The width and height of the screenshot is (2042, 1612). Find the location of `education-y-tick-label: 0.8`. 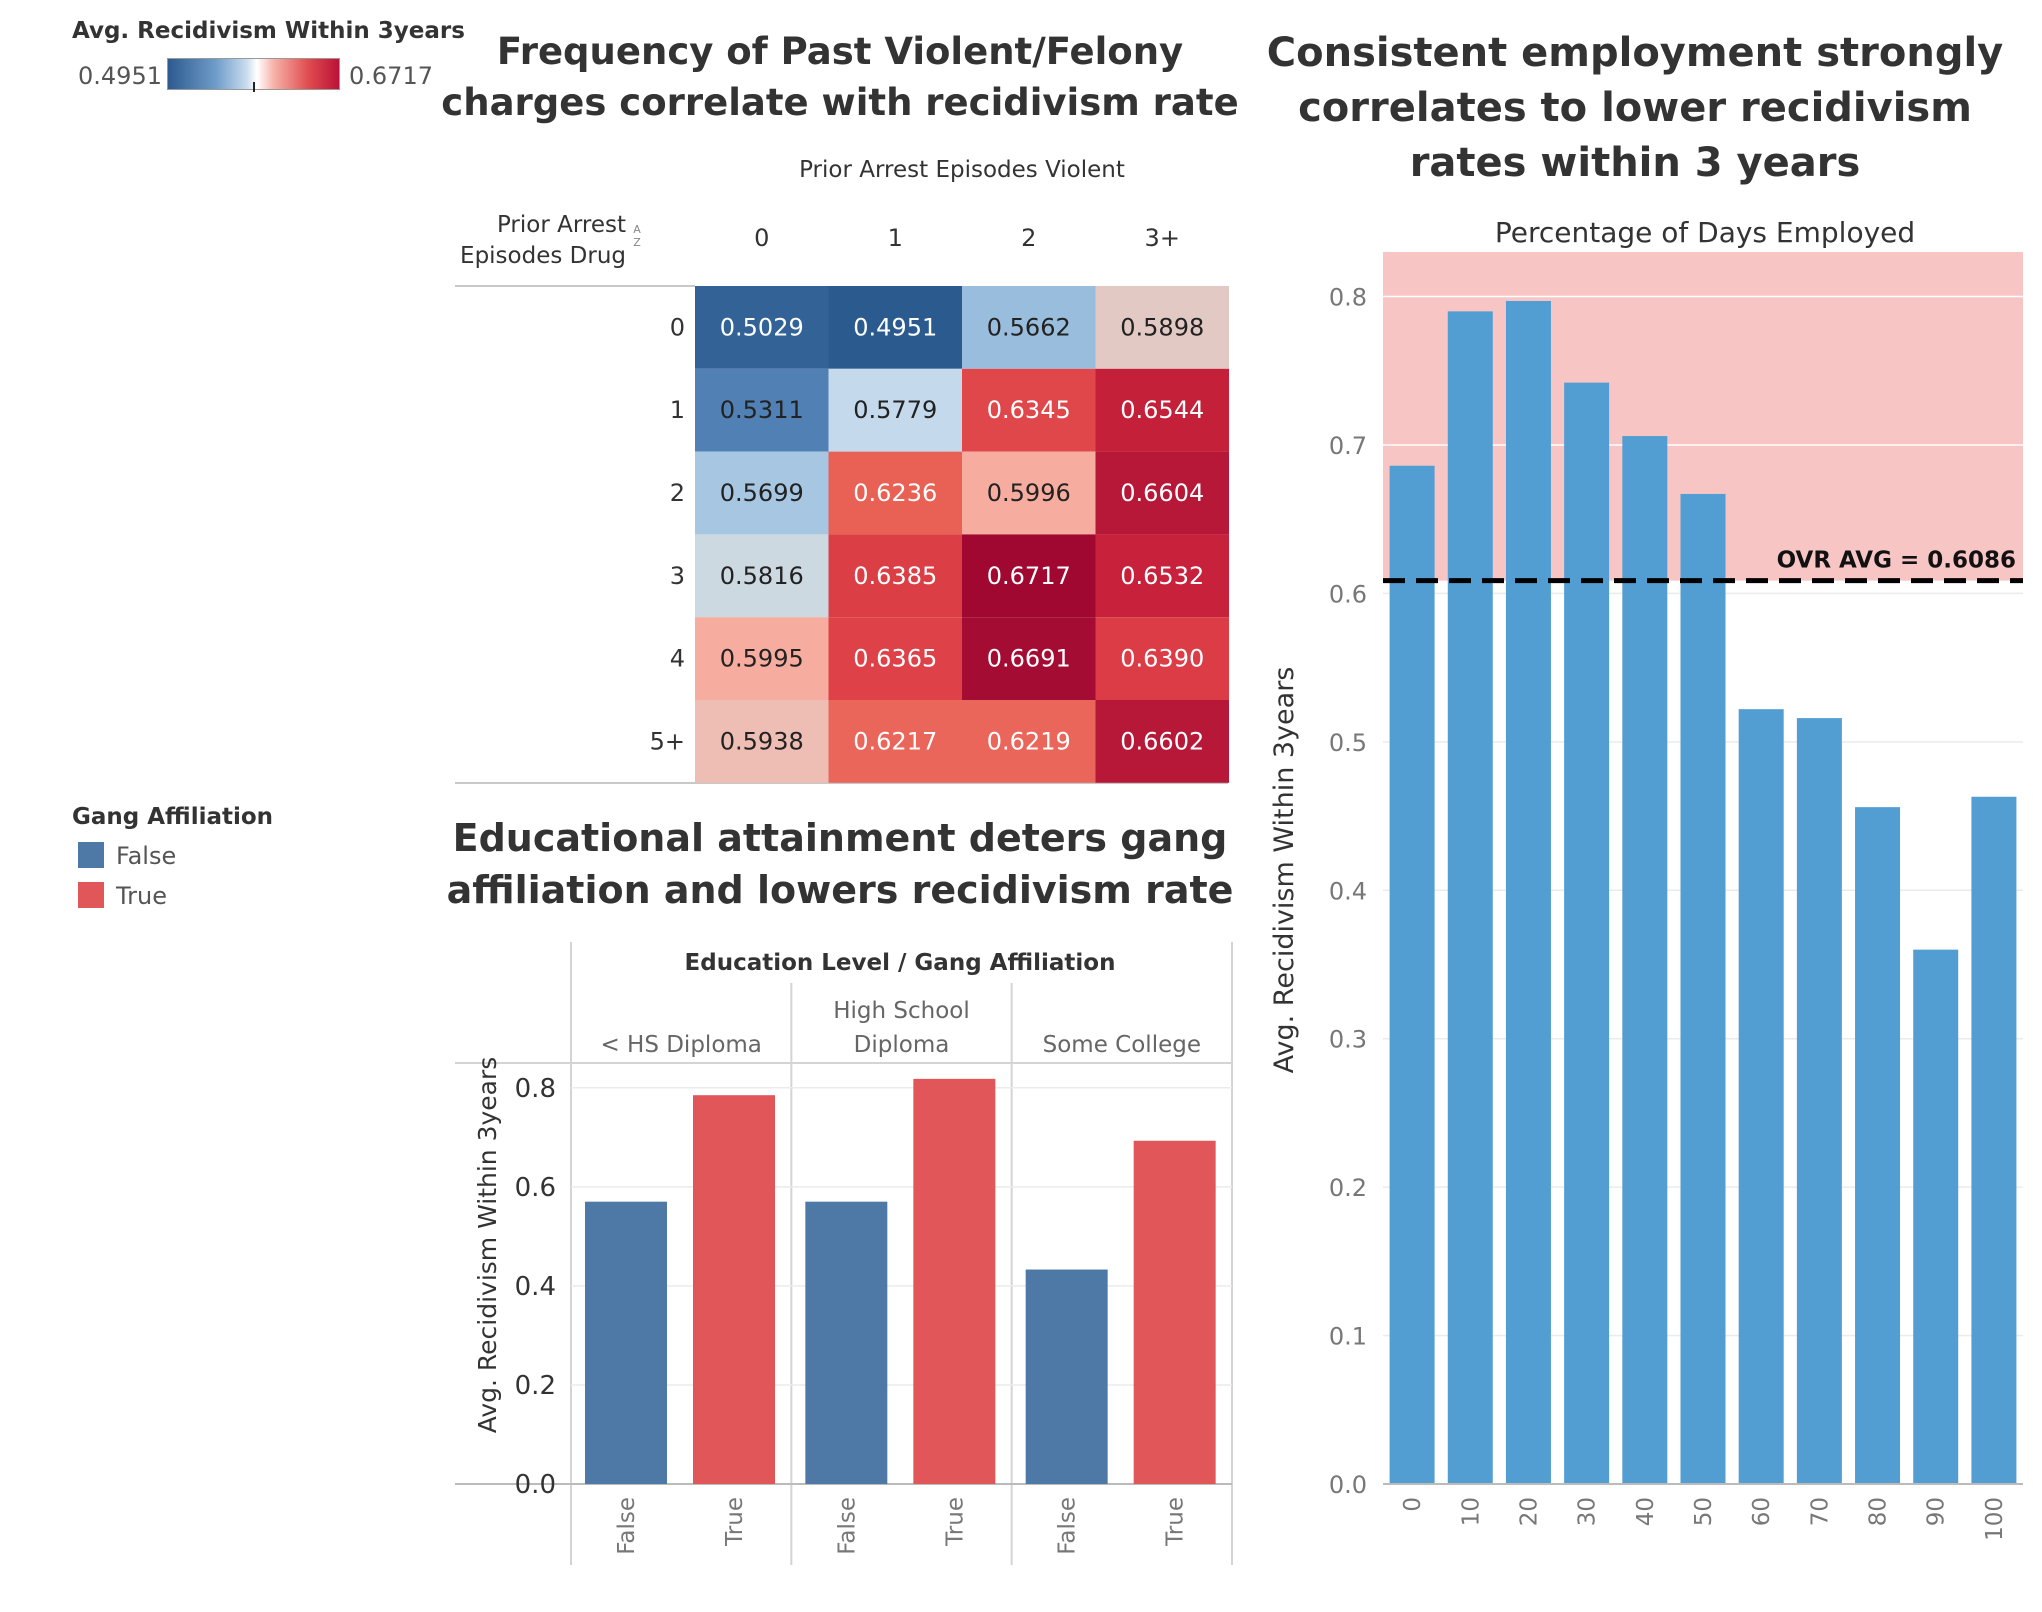

education-y-tick-label: 0.8 is located at coordinates (535, 1089).